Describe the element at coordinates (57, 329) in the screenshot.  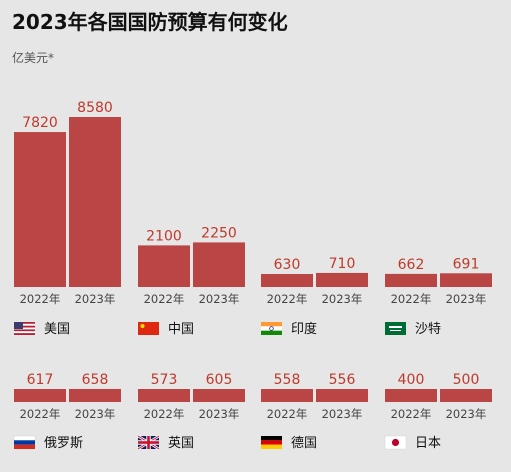
I see `country-name: 美国` at that location.